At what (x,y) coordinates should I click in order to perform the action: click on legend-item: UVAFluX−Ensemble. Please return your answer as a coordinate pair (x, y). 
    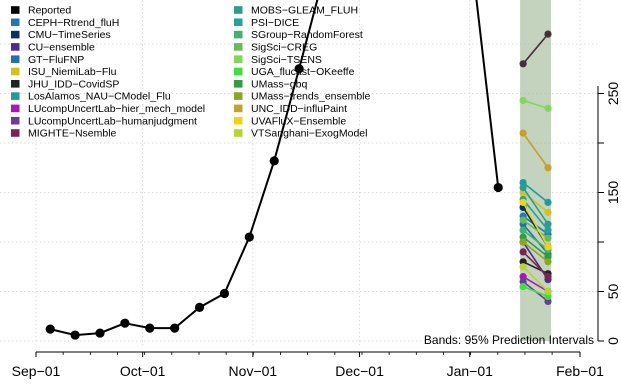
    Looking at the image, I should click on (290, 121).